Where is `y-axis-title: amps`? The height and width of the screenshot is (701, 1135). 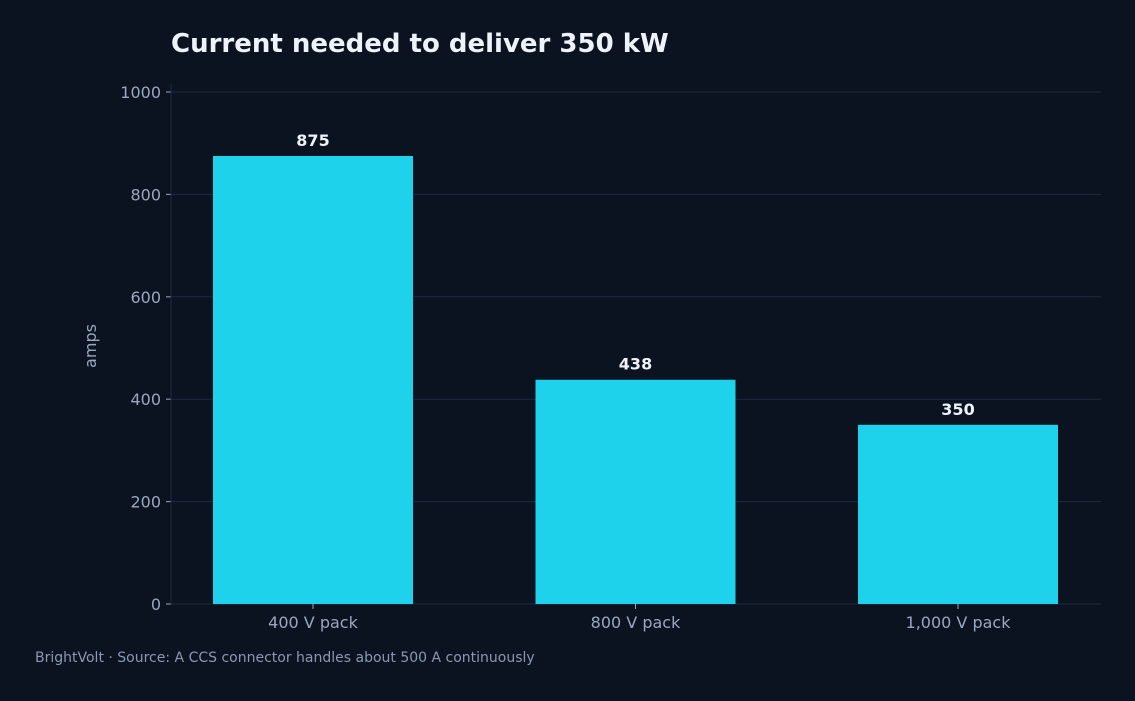 y-axis-title: amps is located at coordinates (90, 346).